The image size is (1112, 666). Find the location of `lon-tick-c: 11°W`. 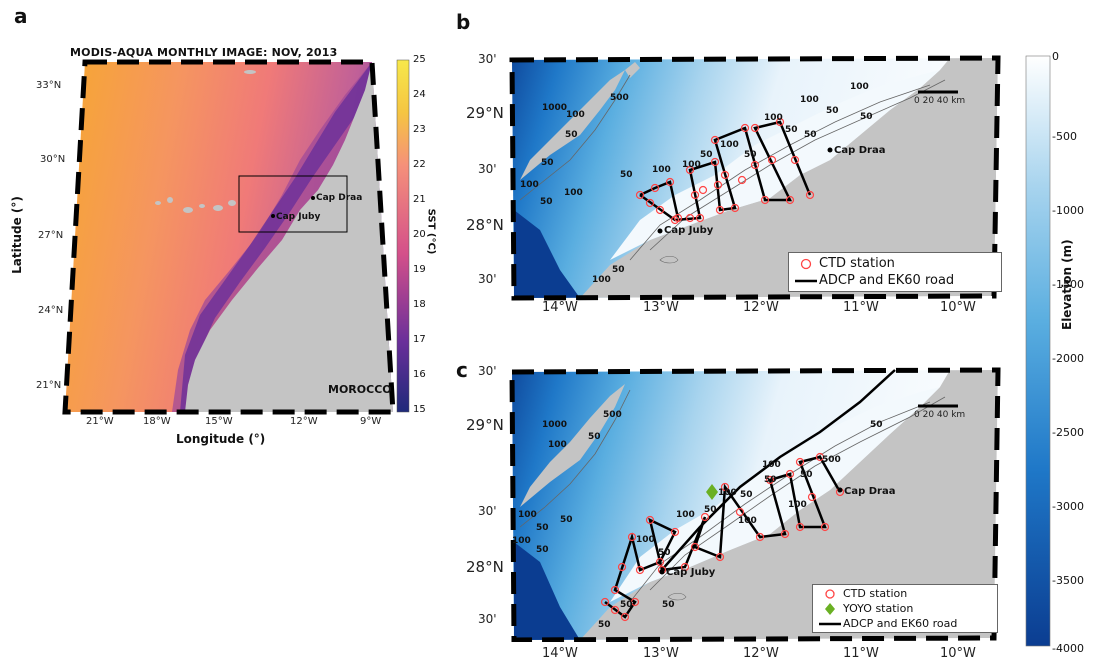

lon-tick-c: 11°W is located at coordinates (861, 653).